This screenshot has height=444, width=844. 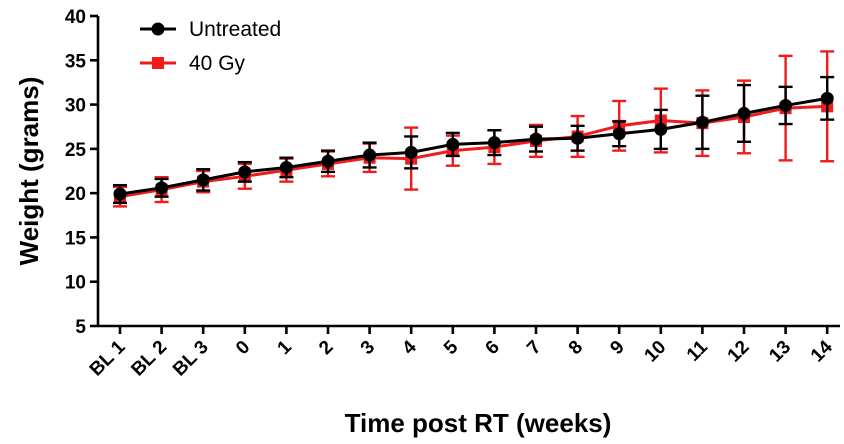 What do you see at coordinates (780, 352) in the screenshot?
I see `x-tick-label: 13` at bounding box center [780, 352].